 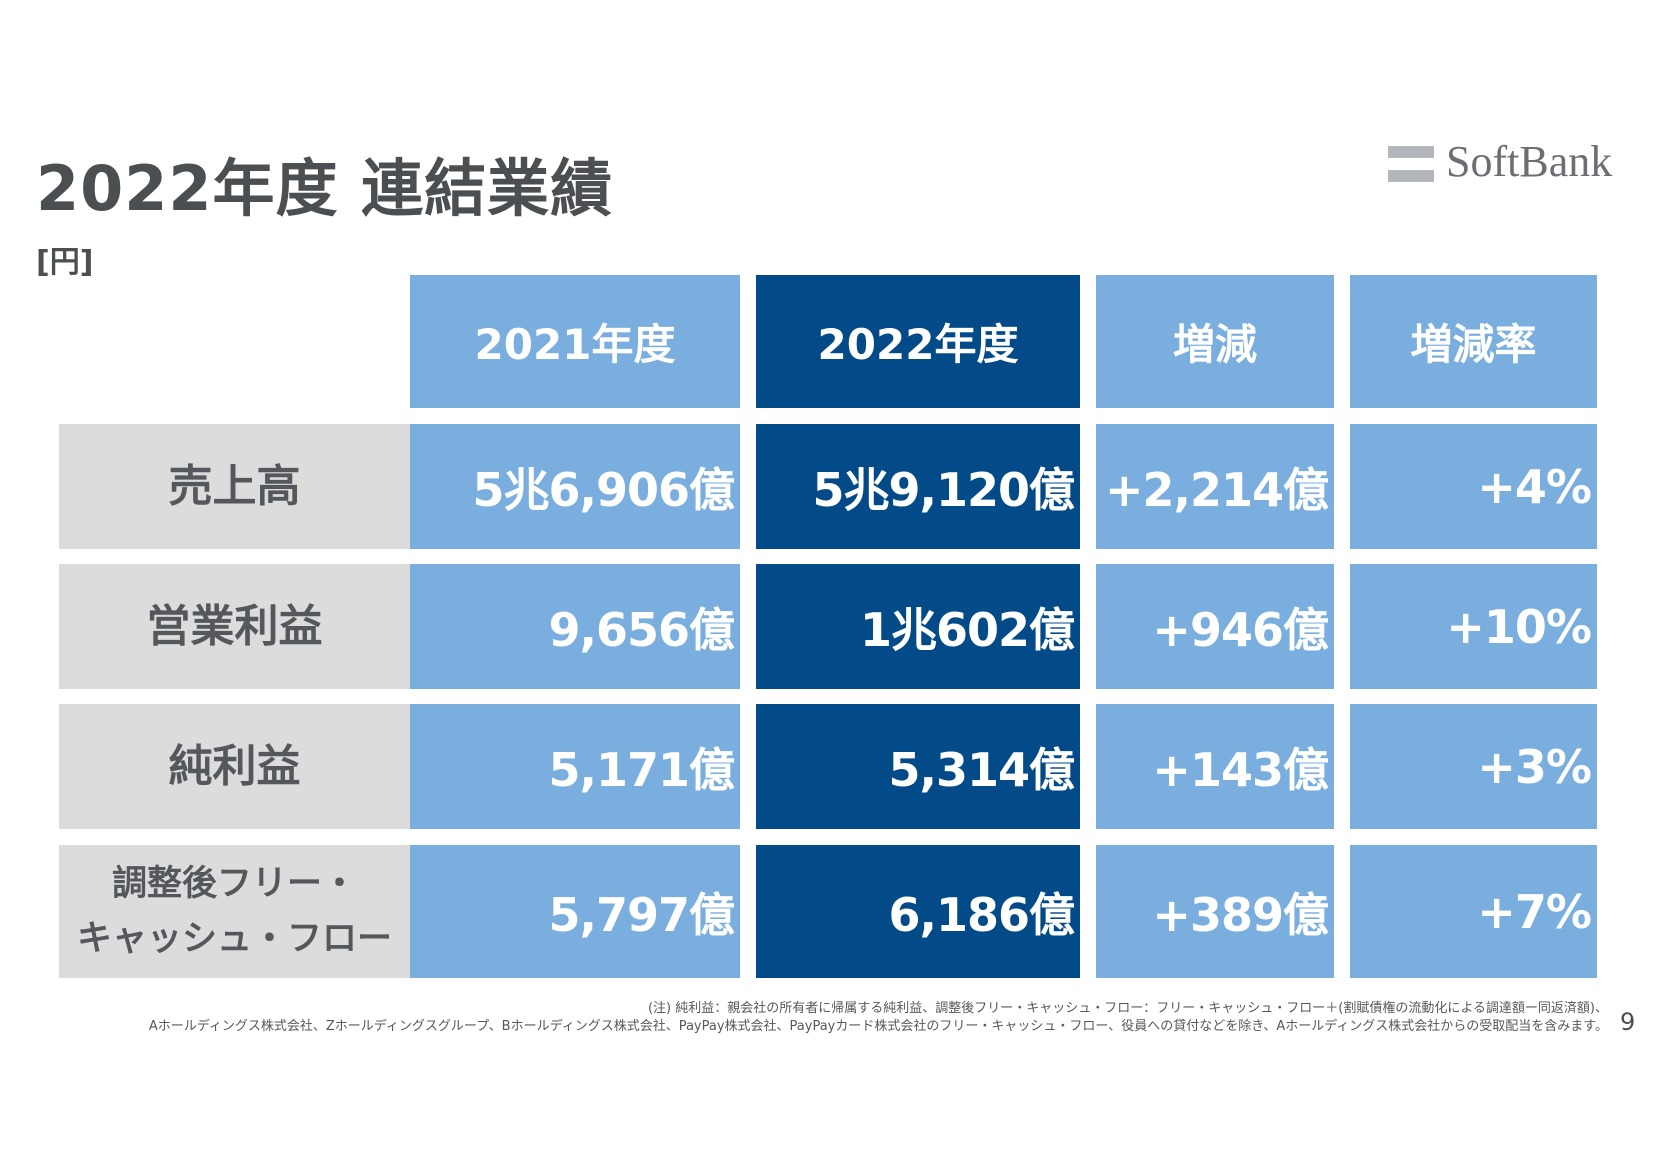 I want to click on revenue-change: +2,214億, so click(x=1215, y=486).